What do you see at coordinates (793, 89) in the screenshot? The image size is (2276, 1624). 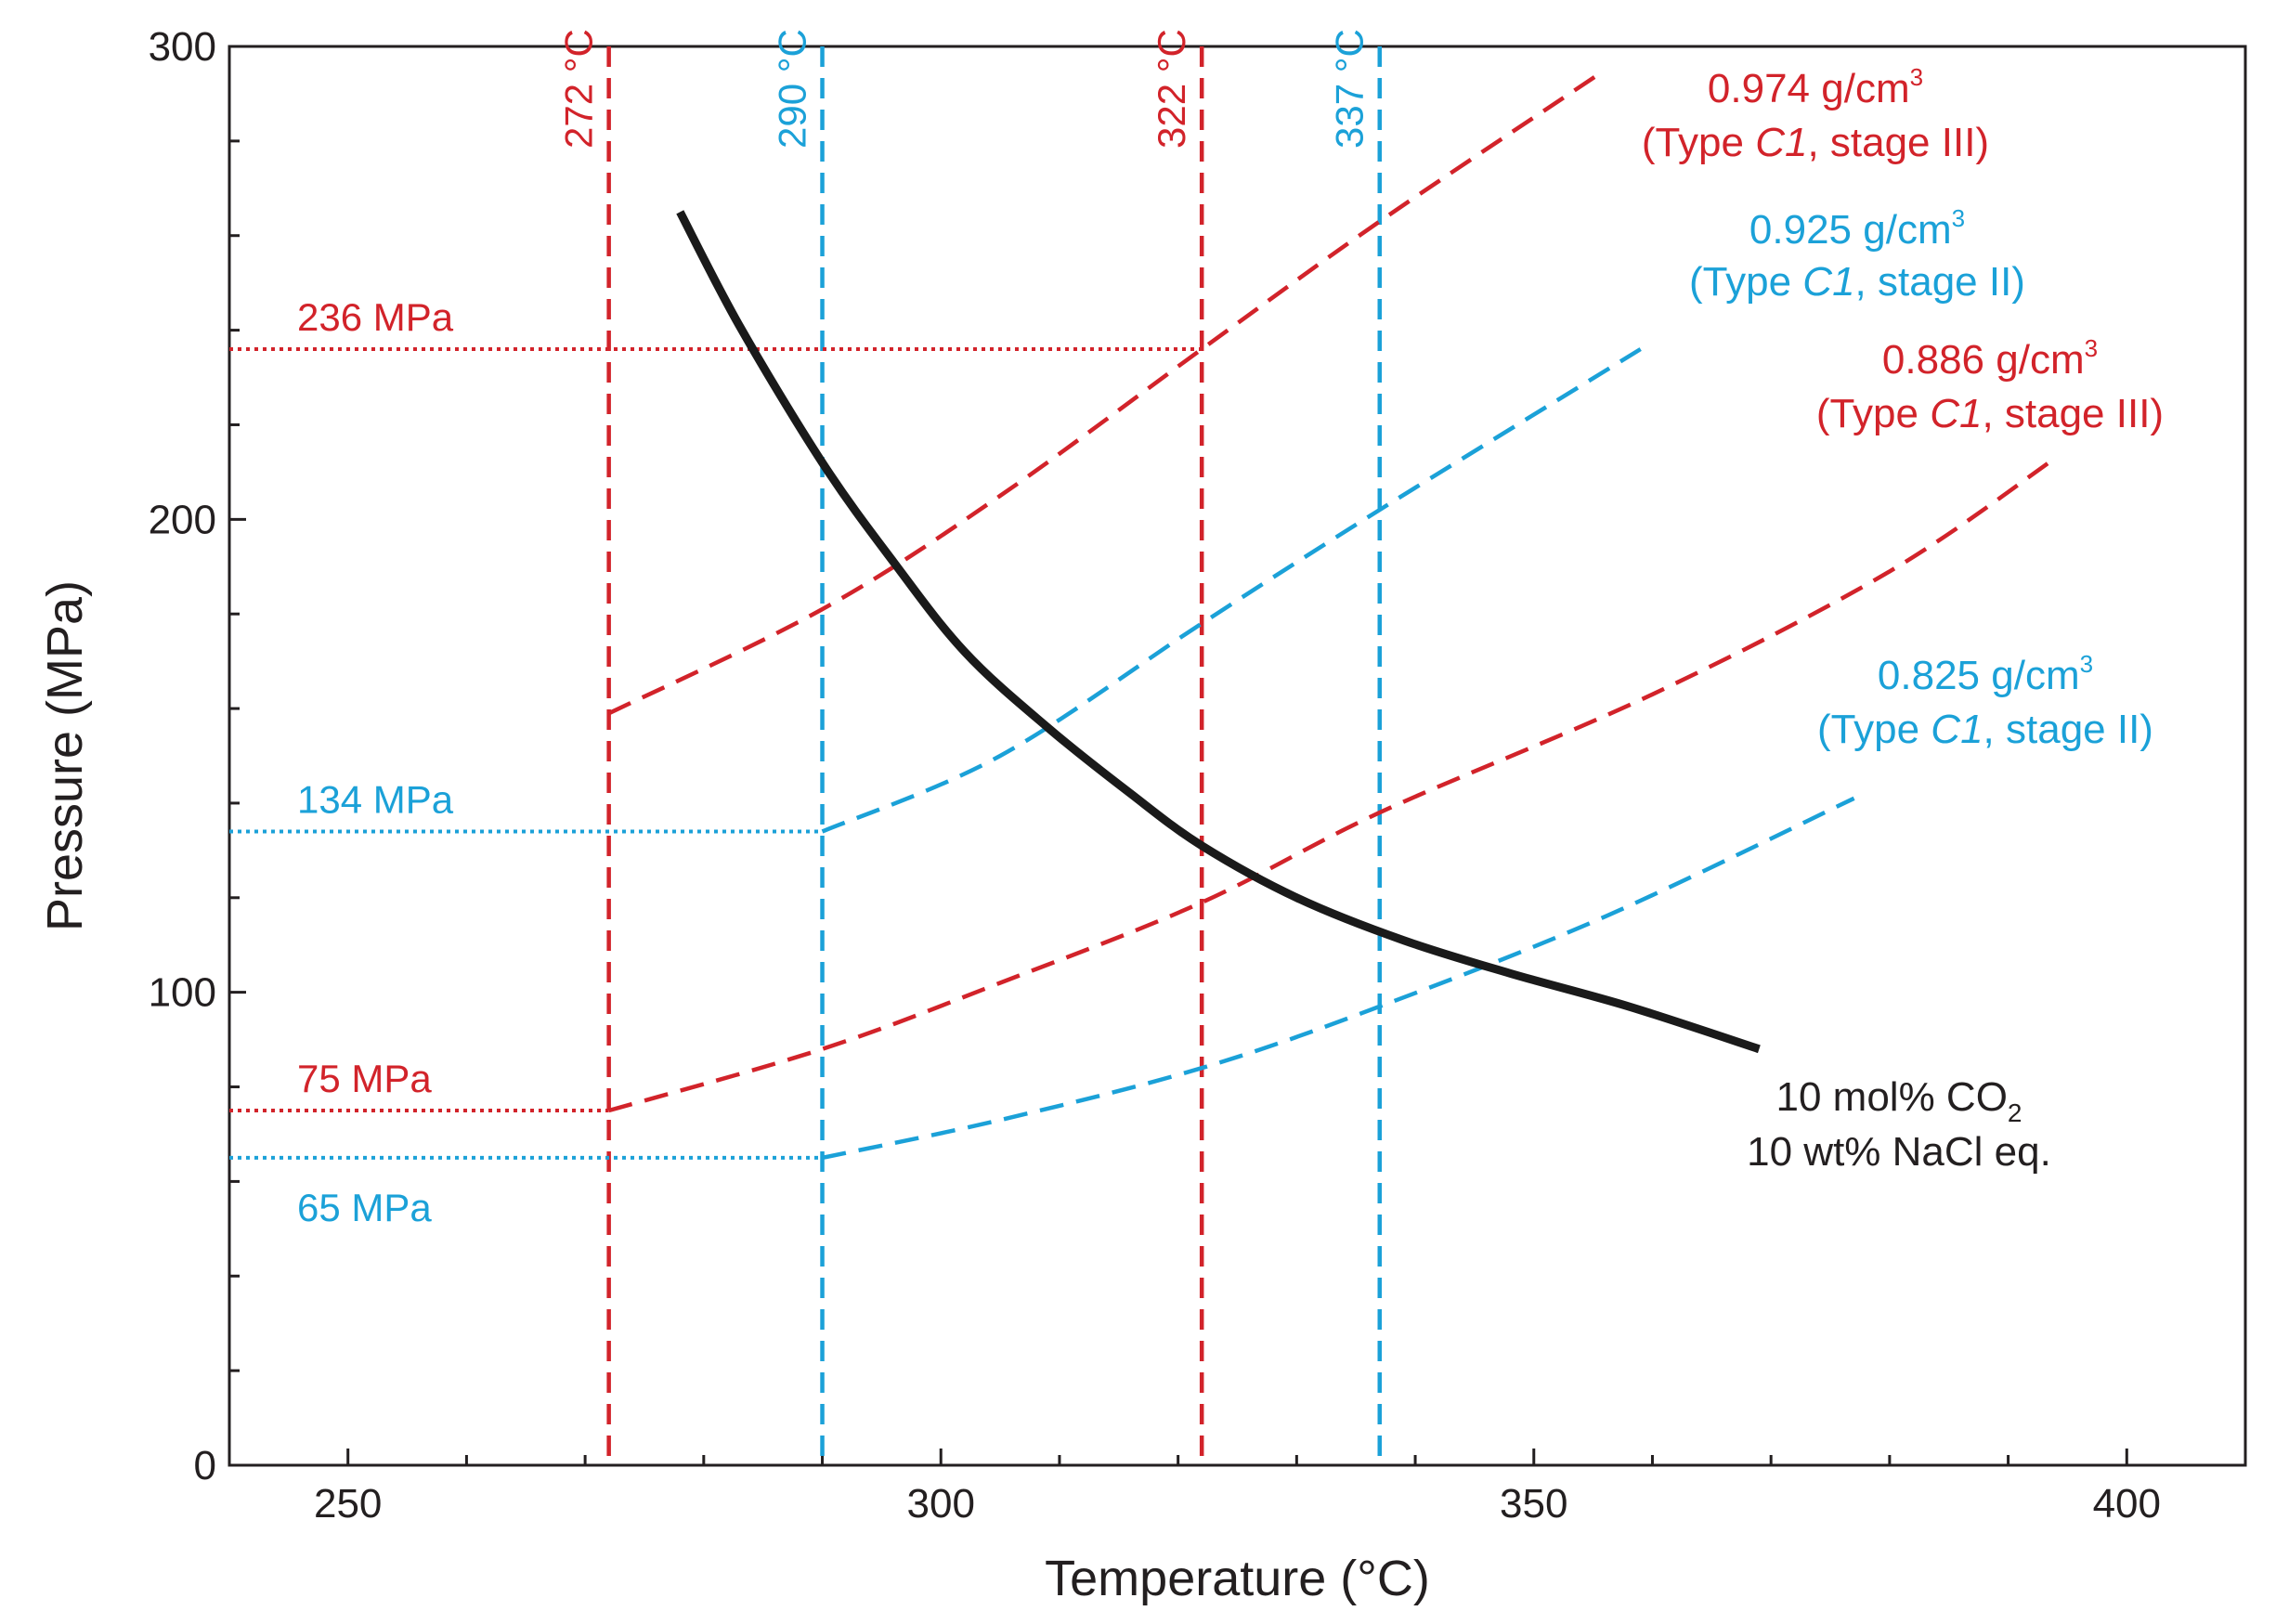 I see `t-290-label: 290 °C` at bounding box center [793, 89].